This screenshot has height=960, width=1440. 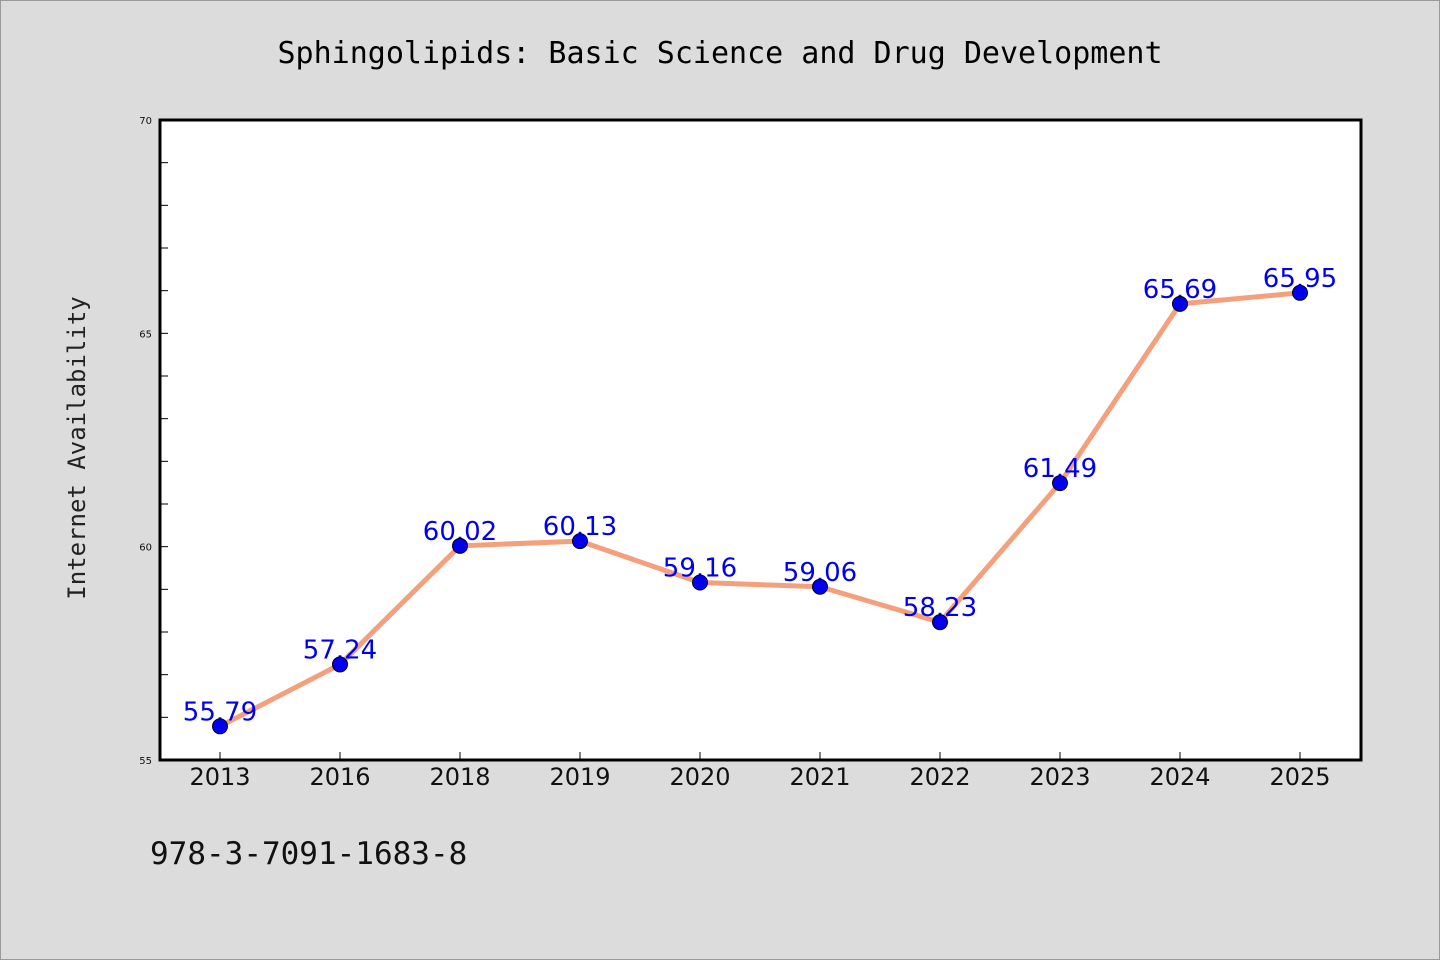 I want to click on x-tick-labels: 2013 2016 2018 2019 2020 2021 2022 2023 2024 2025, so click(x=759, y=777).